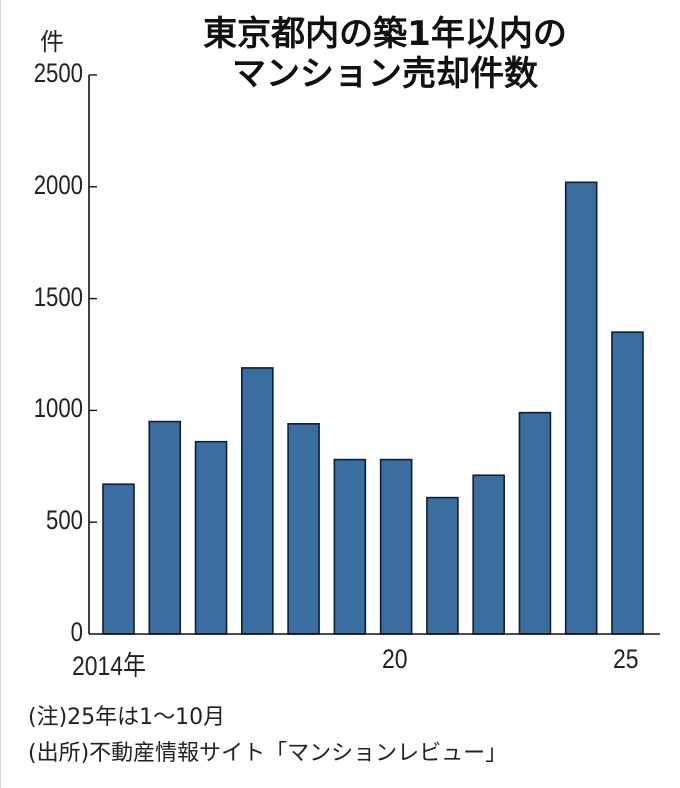 This screenshot has height=788, width=680. Describe the element at coordinates (385, 74) in the screenshot. I see `chart-title-line-2: マンション売却件数` at that location.